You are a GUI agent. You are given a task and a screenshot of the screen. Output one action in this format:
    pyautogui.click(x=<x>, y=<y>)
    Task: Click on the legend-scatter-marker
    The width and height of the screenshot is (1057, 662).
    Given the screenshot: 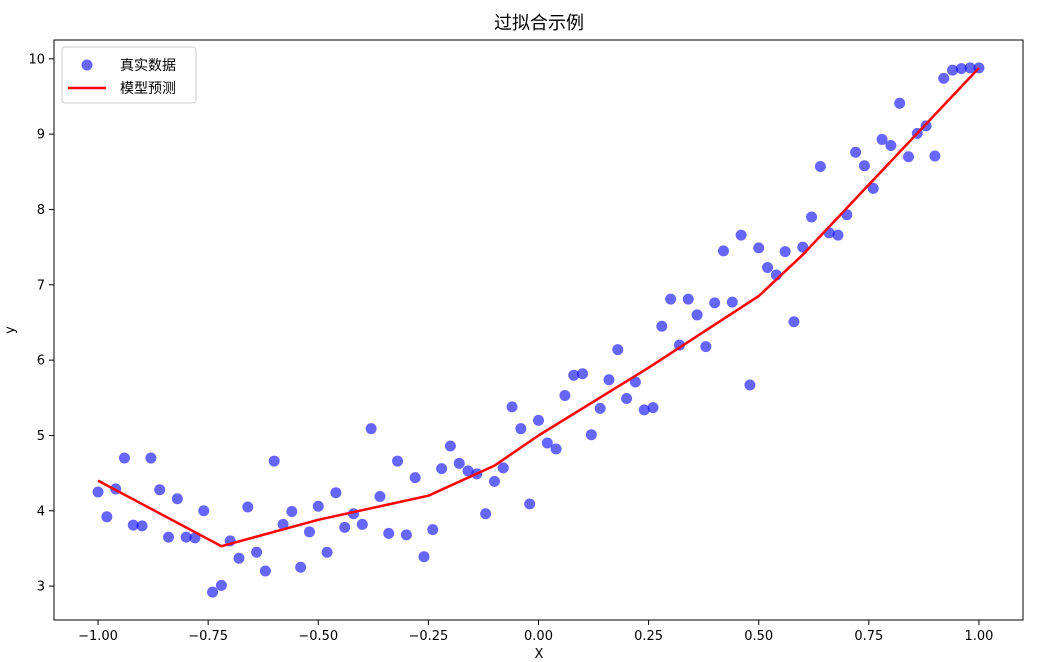 What is the action you would take?
    pyautogui.click(x=87, y=65)
    